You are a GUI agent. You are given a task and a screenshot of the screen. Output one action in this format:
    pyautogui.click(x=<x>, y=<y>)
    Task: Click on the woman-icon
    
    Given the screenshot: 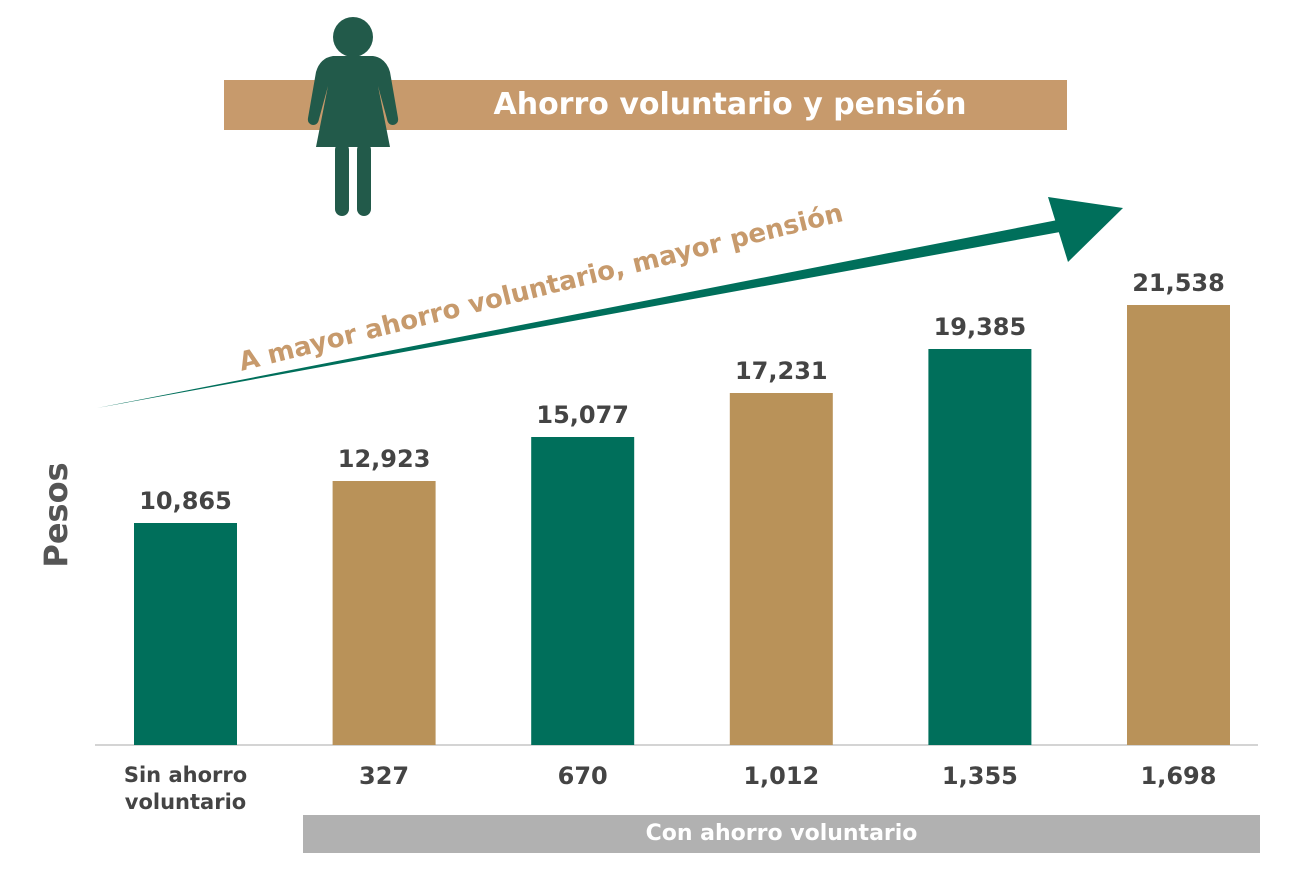 What is the action you would take?
    pyautogui.click(x=353, y=116)
    